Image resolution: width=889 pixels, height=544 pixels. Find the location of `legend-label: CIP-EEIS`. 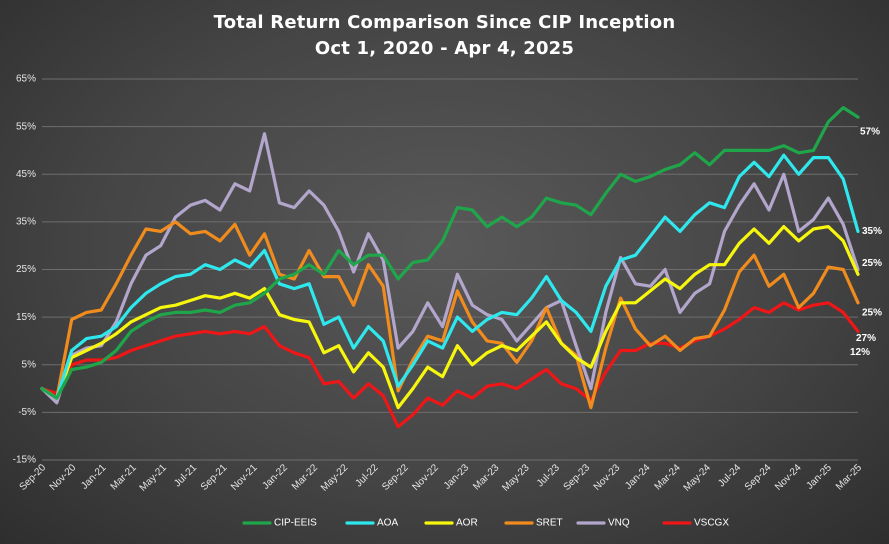

legend-label: CIP-EEIS is located at coordinates (295, 523).